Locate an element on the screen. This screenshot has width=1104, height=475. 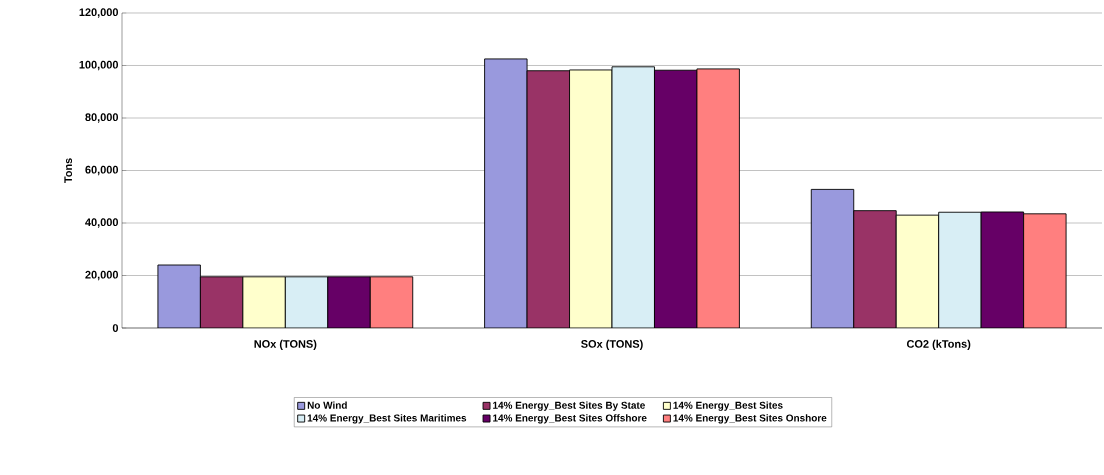
legend-label: No Wind is located at coordinates (327, 405).